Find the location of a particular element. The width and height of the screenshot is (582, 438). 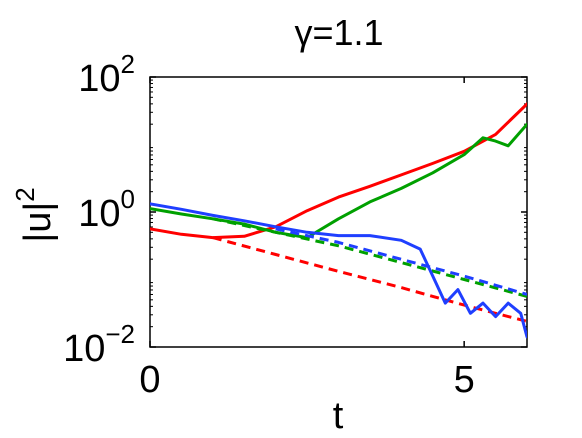

x-tick-label: 0 is located at coordinates (149, 380).